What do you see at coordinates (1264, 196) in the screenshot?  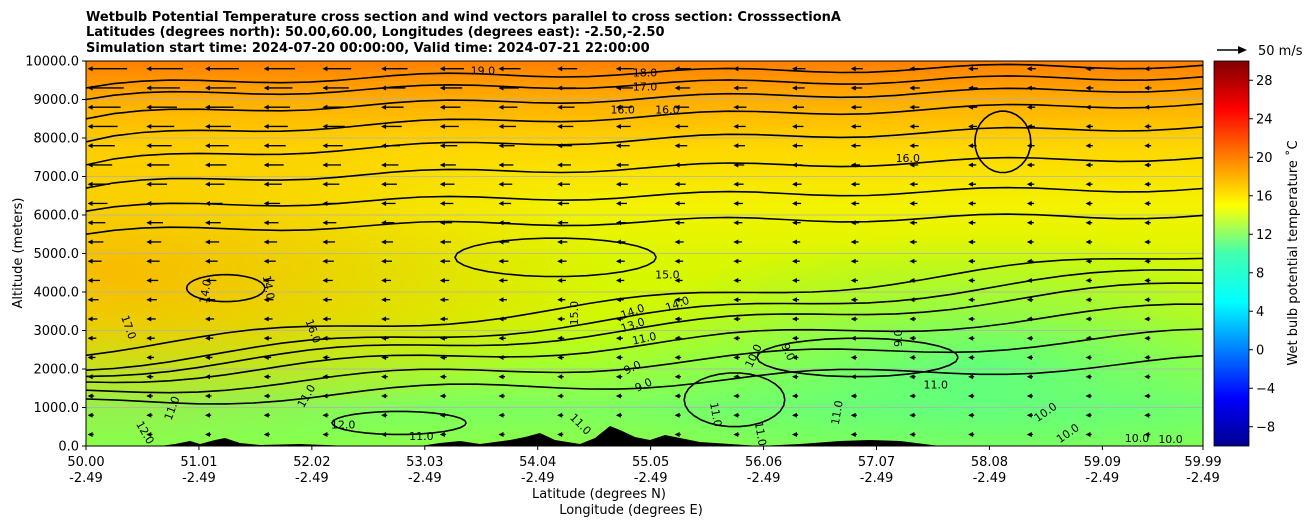 I see `colorbar-tick-label: 16` at bounding box center [1264, 196].